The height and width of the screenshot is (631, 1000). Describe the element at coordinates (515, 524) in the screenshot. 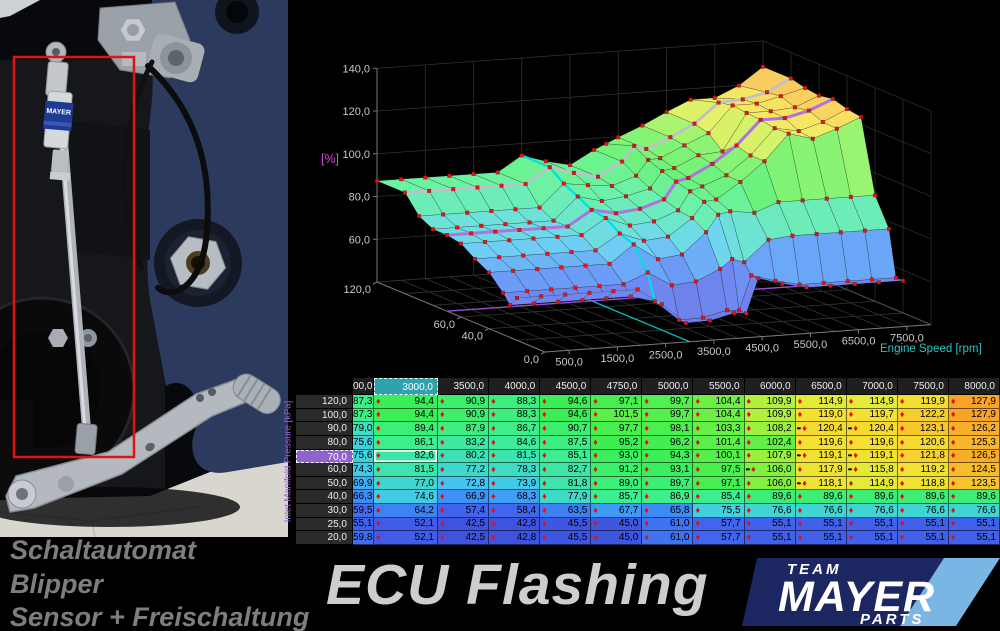

I see `map-cell: ♦ 42,8` at that location.